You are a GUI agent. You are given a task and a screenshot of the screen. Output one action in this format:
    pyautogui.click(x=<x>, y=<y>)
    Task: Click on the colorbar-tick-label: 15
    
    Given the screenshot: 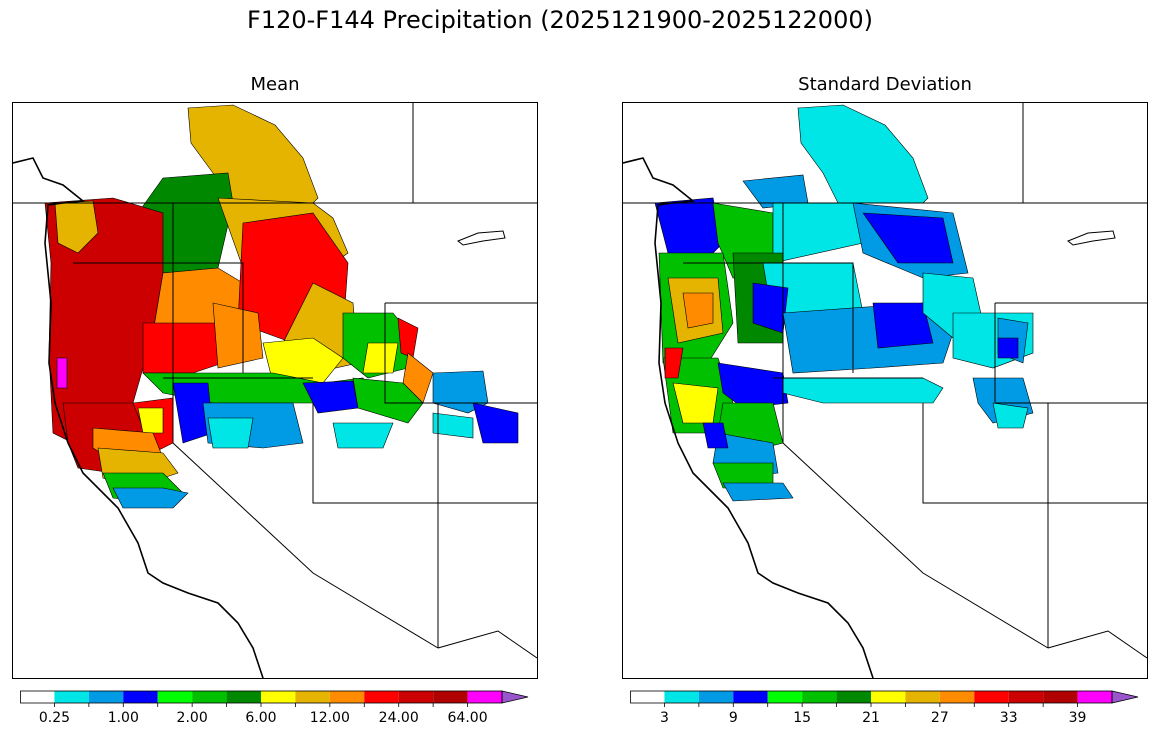 What is the action you would take?
    pyautogui.click(x=802, y=718)
    